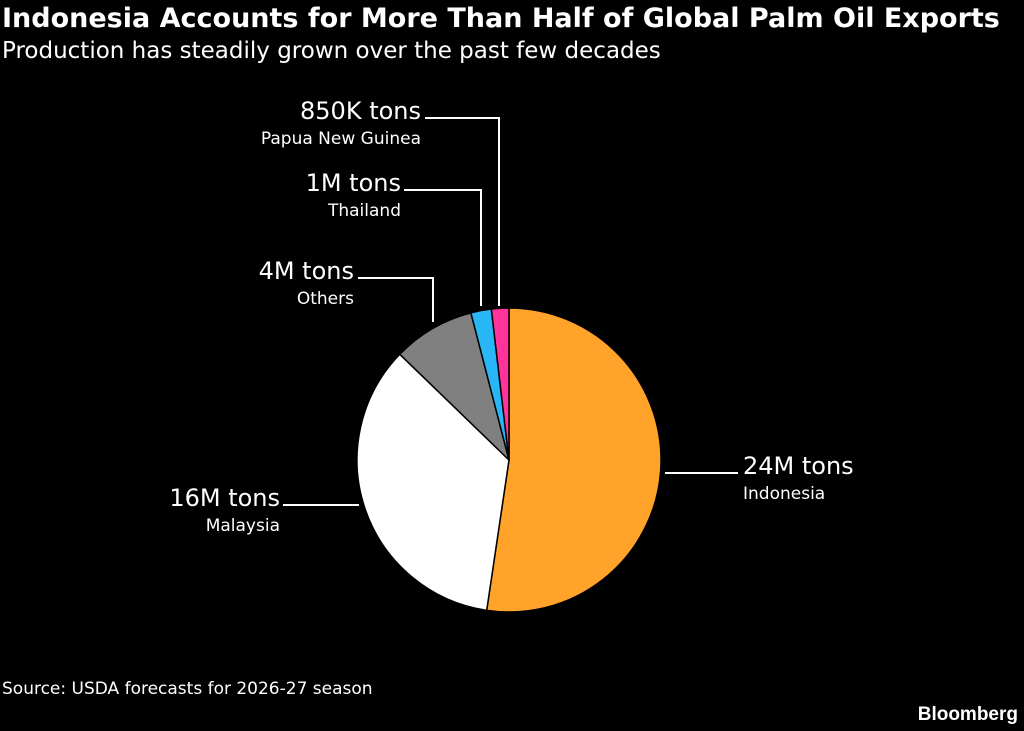 Image resolution: width=1024 pixels, height=731 pixels. Describe the element at coordinates (306, 271) in the screenshot. I see `value-label-others: 4M tons` at that location.